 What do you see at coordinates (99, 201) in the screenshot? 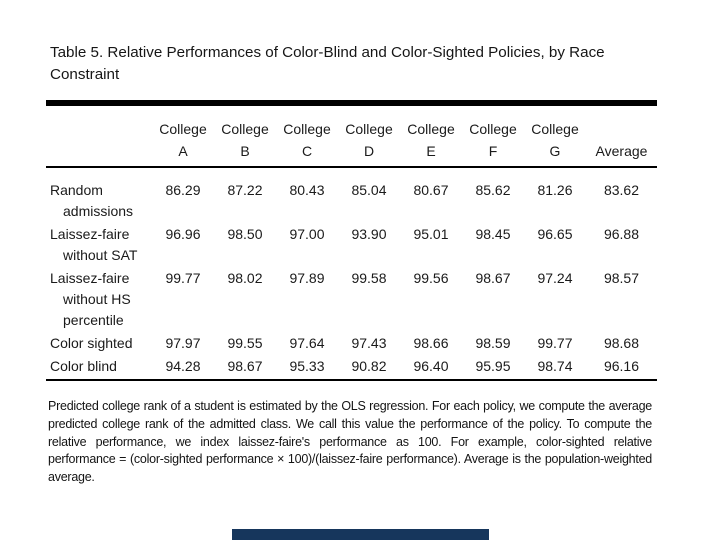
I see `row-label: Random admissions` at bounding box center [99, 201].